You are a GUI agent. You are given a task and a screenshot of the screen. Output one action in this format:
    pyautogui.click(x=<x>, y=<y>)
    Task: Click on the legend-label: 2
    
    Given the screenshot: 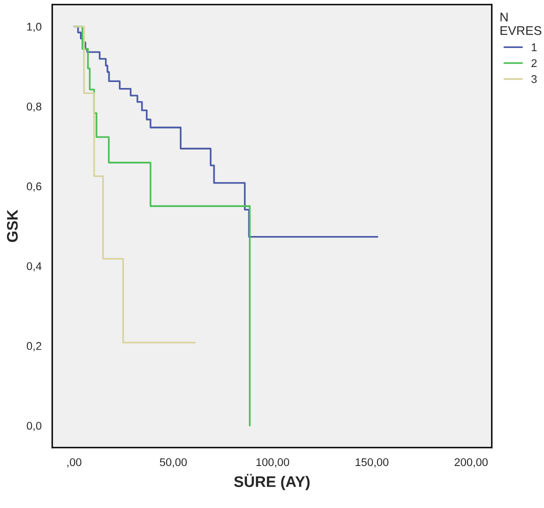 What is the action you would take?
    pyautogui.click(x=534, y=63)
    